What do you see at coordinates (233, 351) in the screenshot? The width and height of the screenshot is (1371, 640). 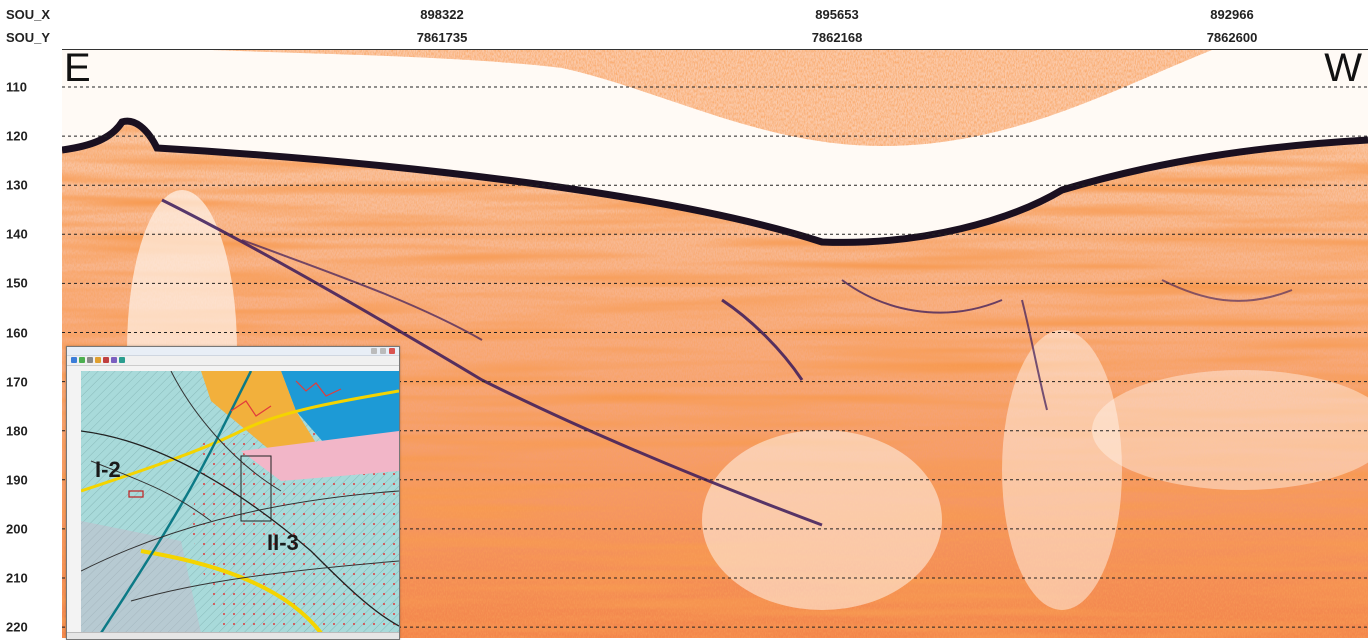 I see `inset-window-titlebar` at bounding box center [233, 351].